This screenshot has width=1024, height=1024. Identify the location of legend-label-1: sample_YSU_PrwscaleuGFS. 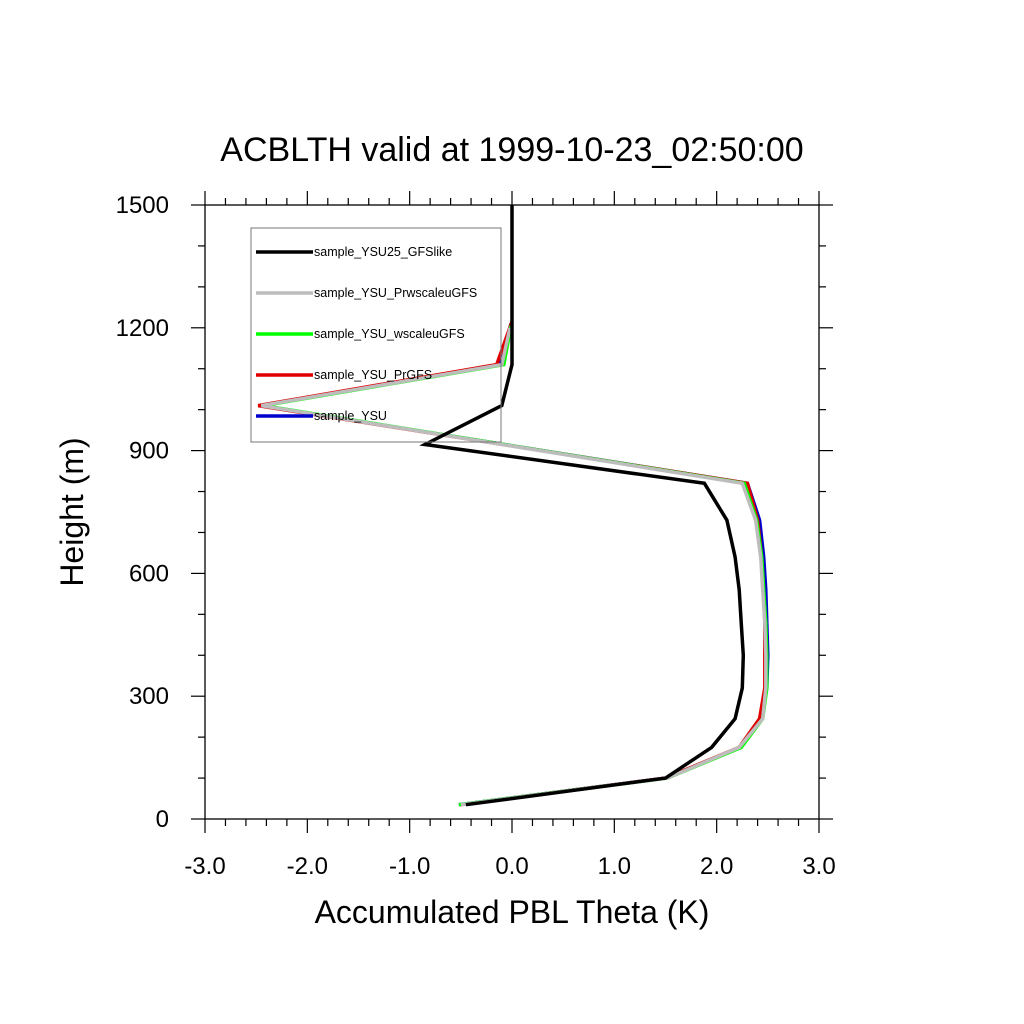
(395, 293).